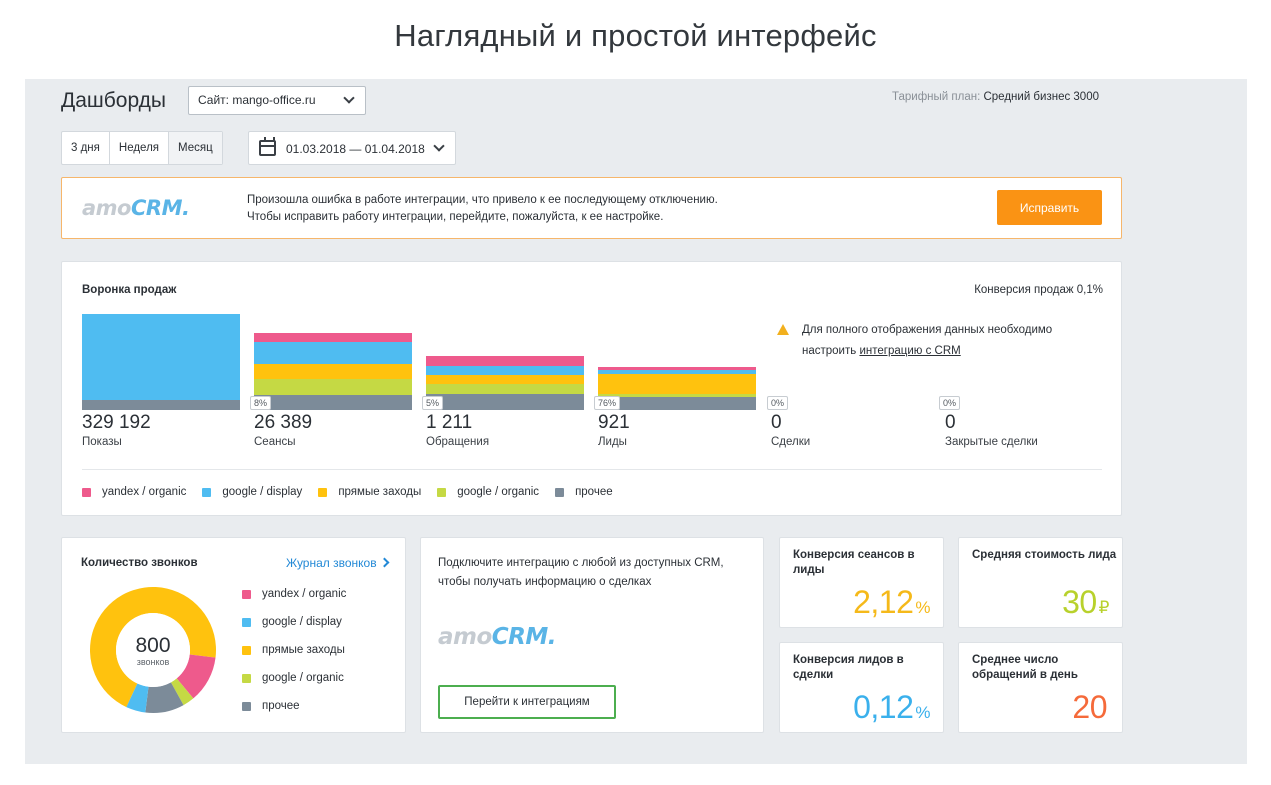  Describe the element at coordinates (790, 430) in the screenshot. I see `stage-deals: 0 Сделки` at that location.